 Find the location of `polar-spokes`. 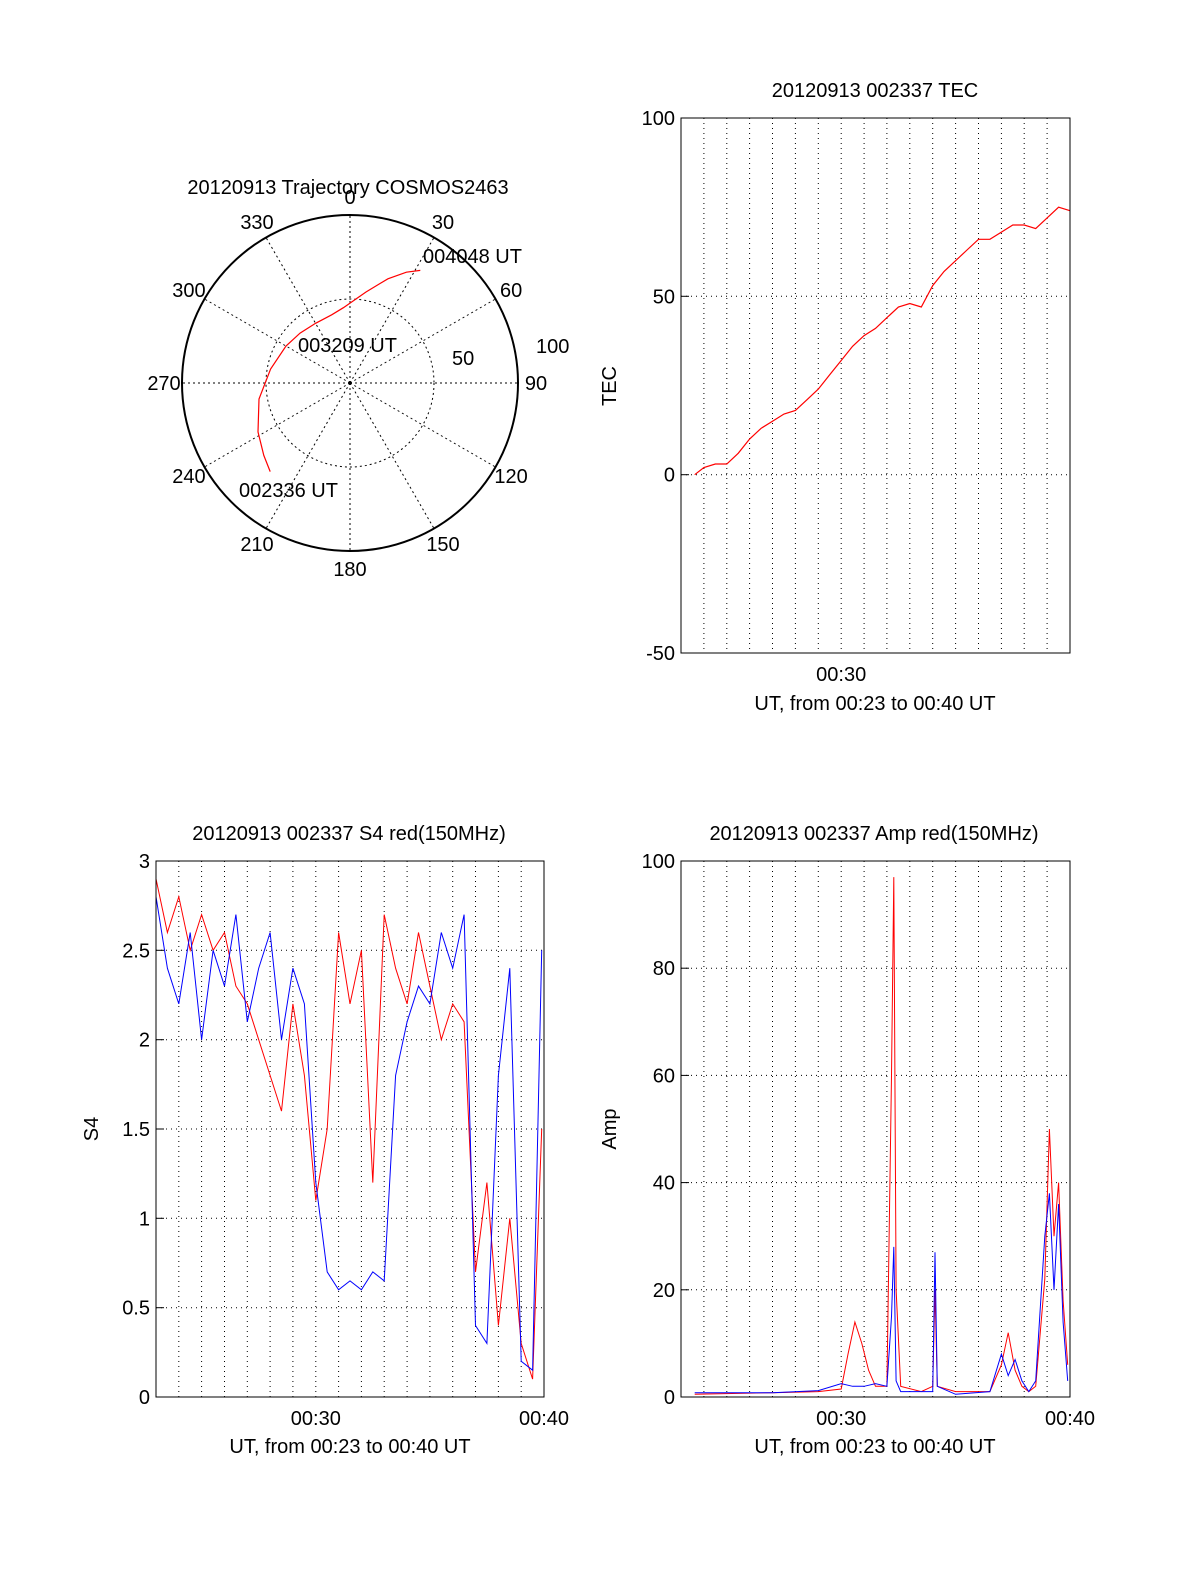

polar-spokes is located at coordinates (350, 383).